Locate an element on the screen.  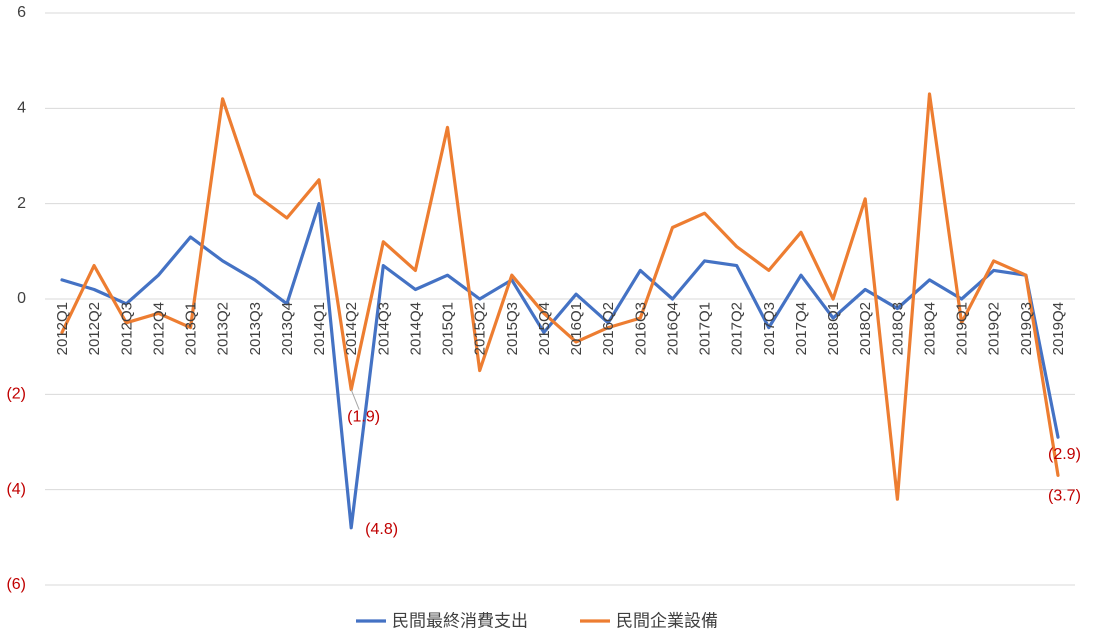
x-tick-label: 2019Q1 is located at coordinates (962, 328).